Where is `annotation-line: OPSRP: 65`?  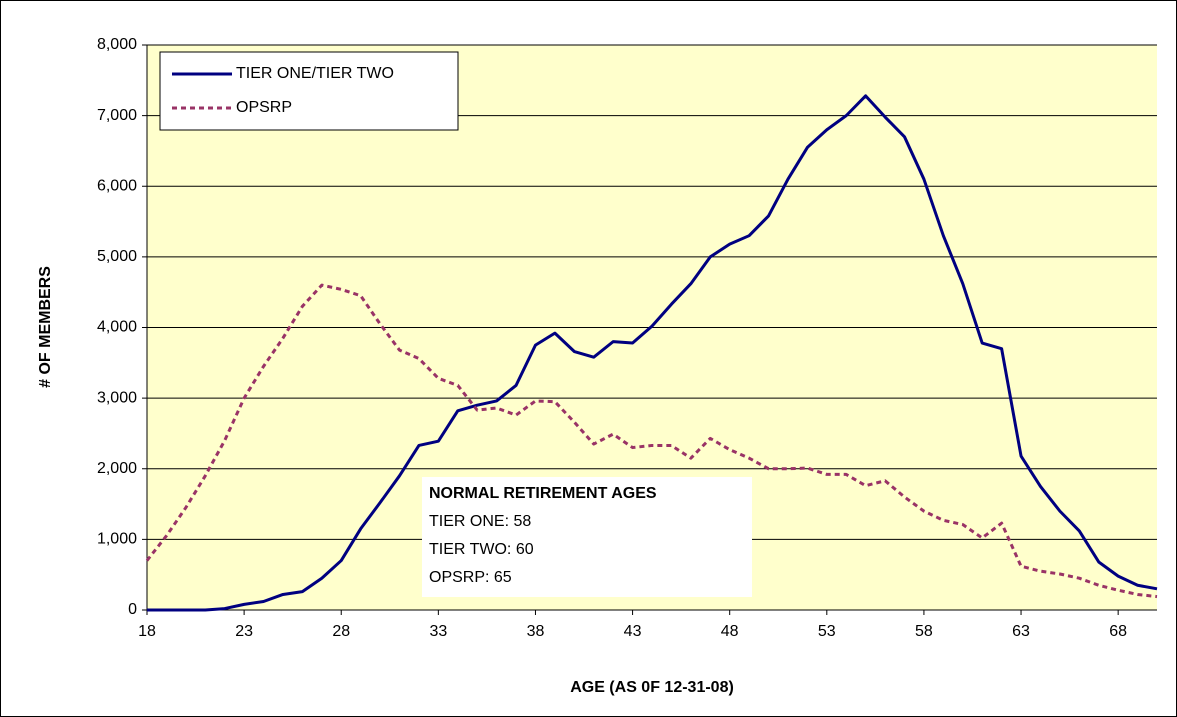
annotation-line: OPSRP: 65 is located at coordinates (470, 577).